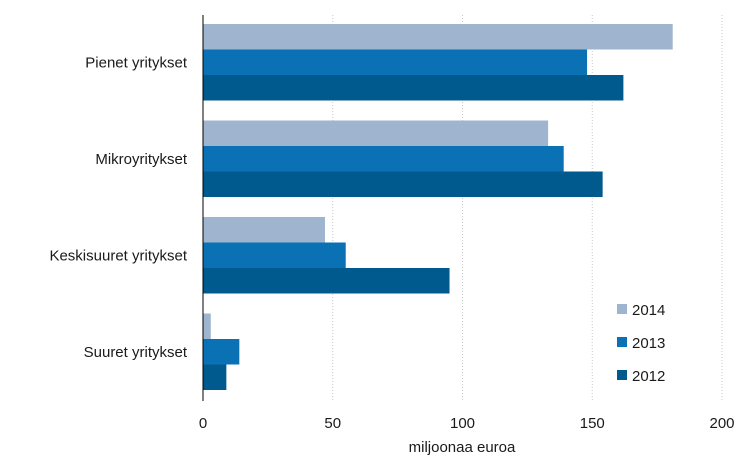  What do you see at coordinates (215, 377) in the screenshot?
I see `bar-suuret-yritykset-2012` at bounding box center [215, 377].